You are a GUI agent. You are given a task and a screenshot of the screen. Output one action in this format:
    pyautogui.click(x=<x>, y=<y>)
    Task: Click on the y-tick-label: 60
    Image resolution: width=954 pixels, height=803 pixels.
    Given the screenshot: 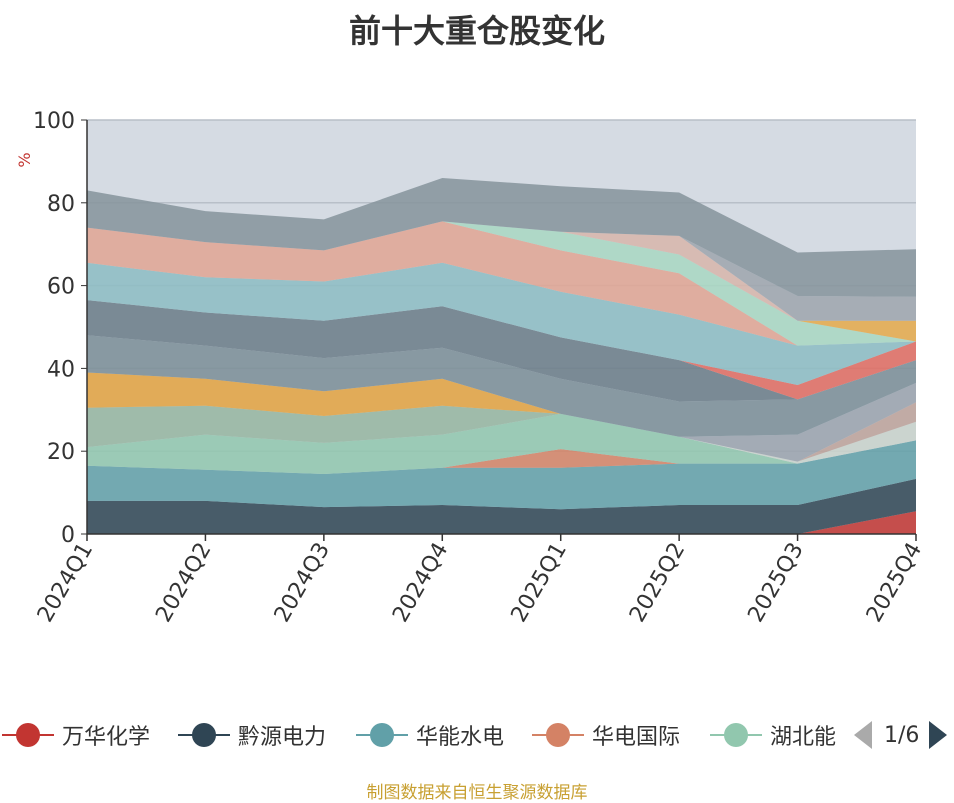 What is the action you would take?
    pyautogui.click(x=61, y=287)
    